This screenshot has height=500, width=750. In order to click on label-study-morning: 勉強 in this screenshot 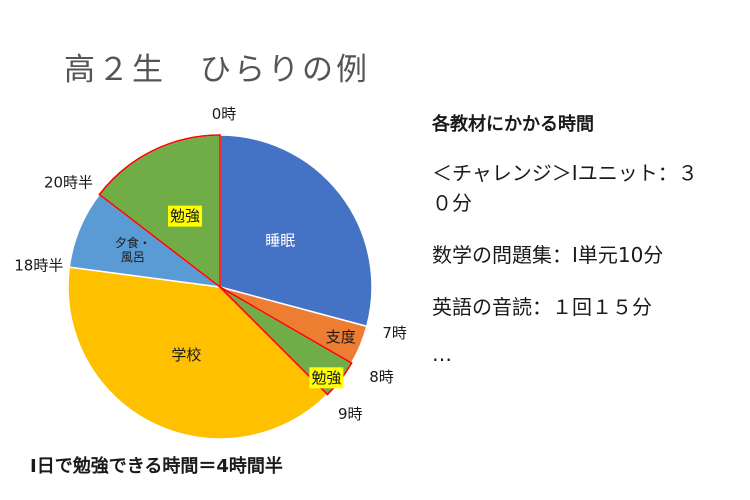, I will do `click(326, 378)`.